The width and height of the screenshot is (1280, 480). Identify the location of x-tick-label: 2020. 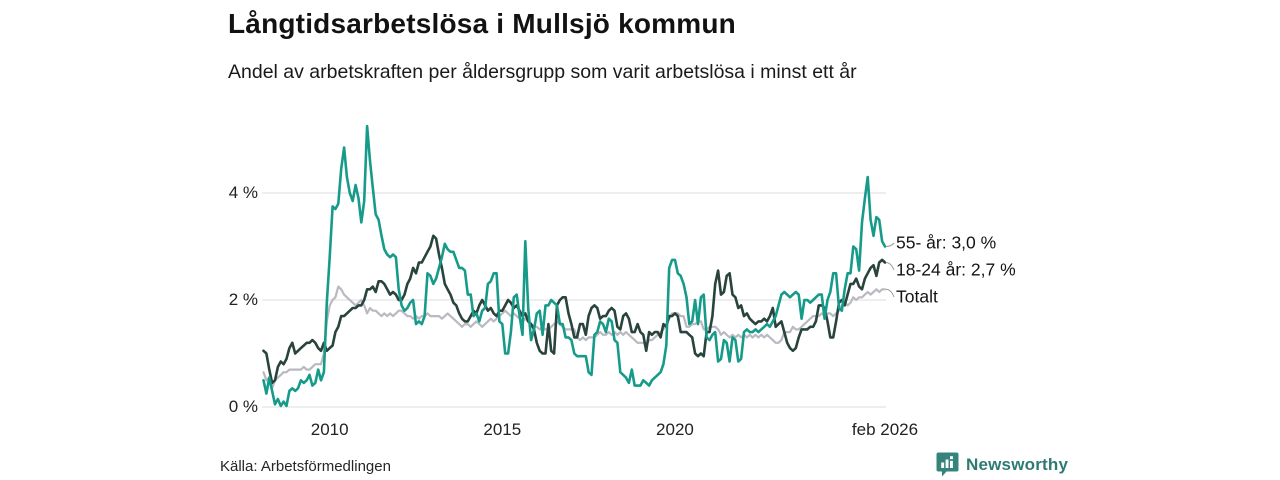
(675, 429).